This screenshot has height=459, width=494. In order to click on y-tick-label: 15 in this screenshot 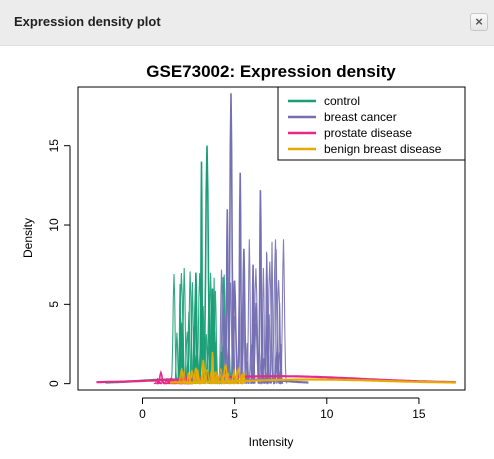, I will do `click(54, 146)`.